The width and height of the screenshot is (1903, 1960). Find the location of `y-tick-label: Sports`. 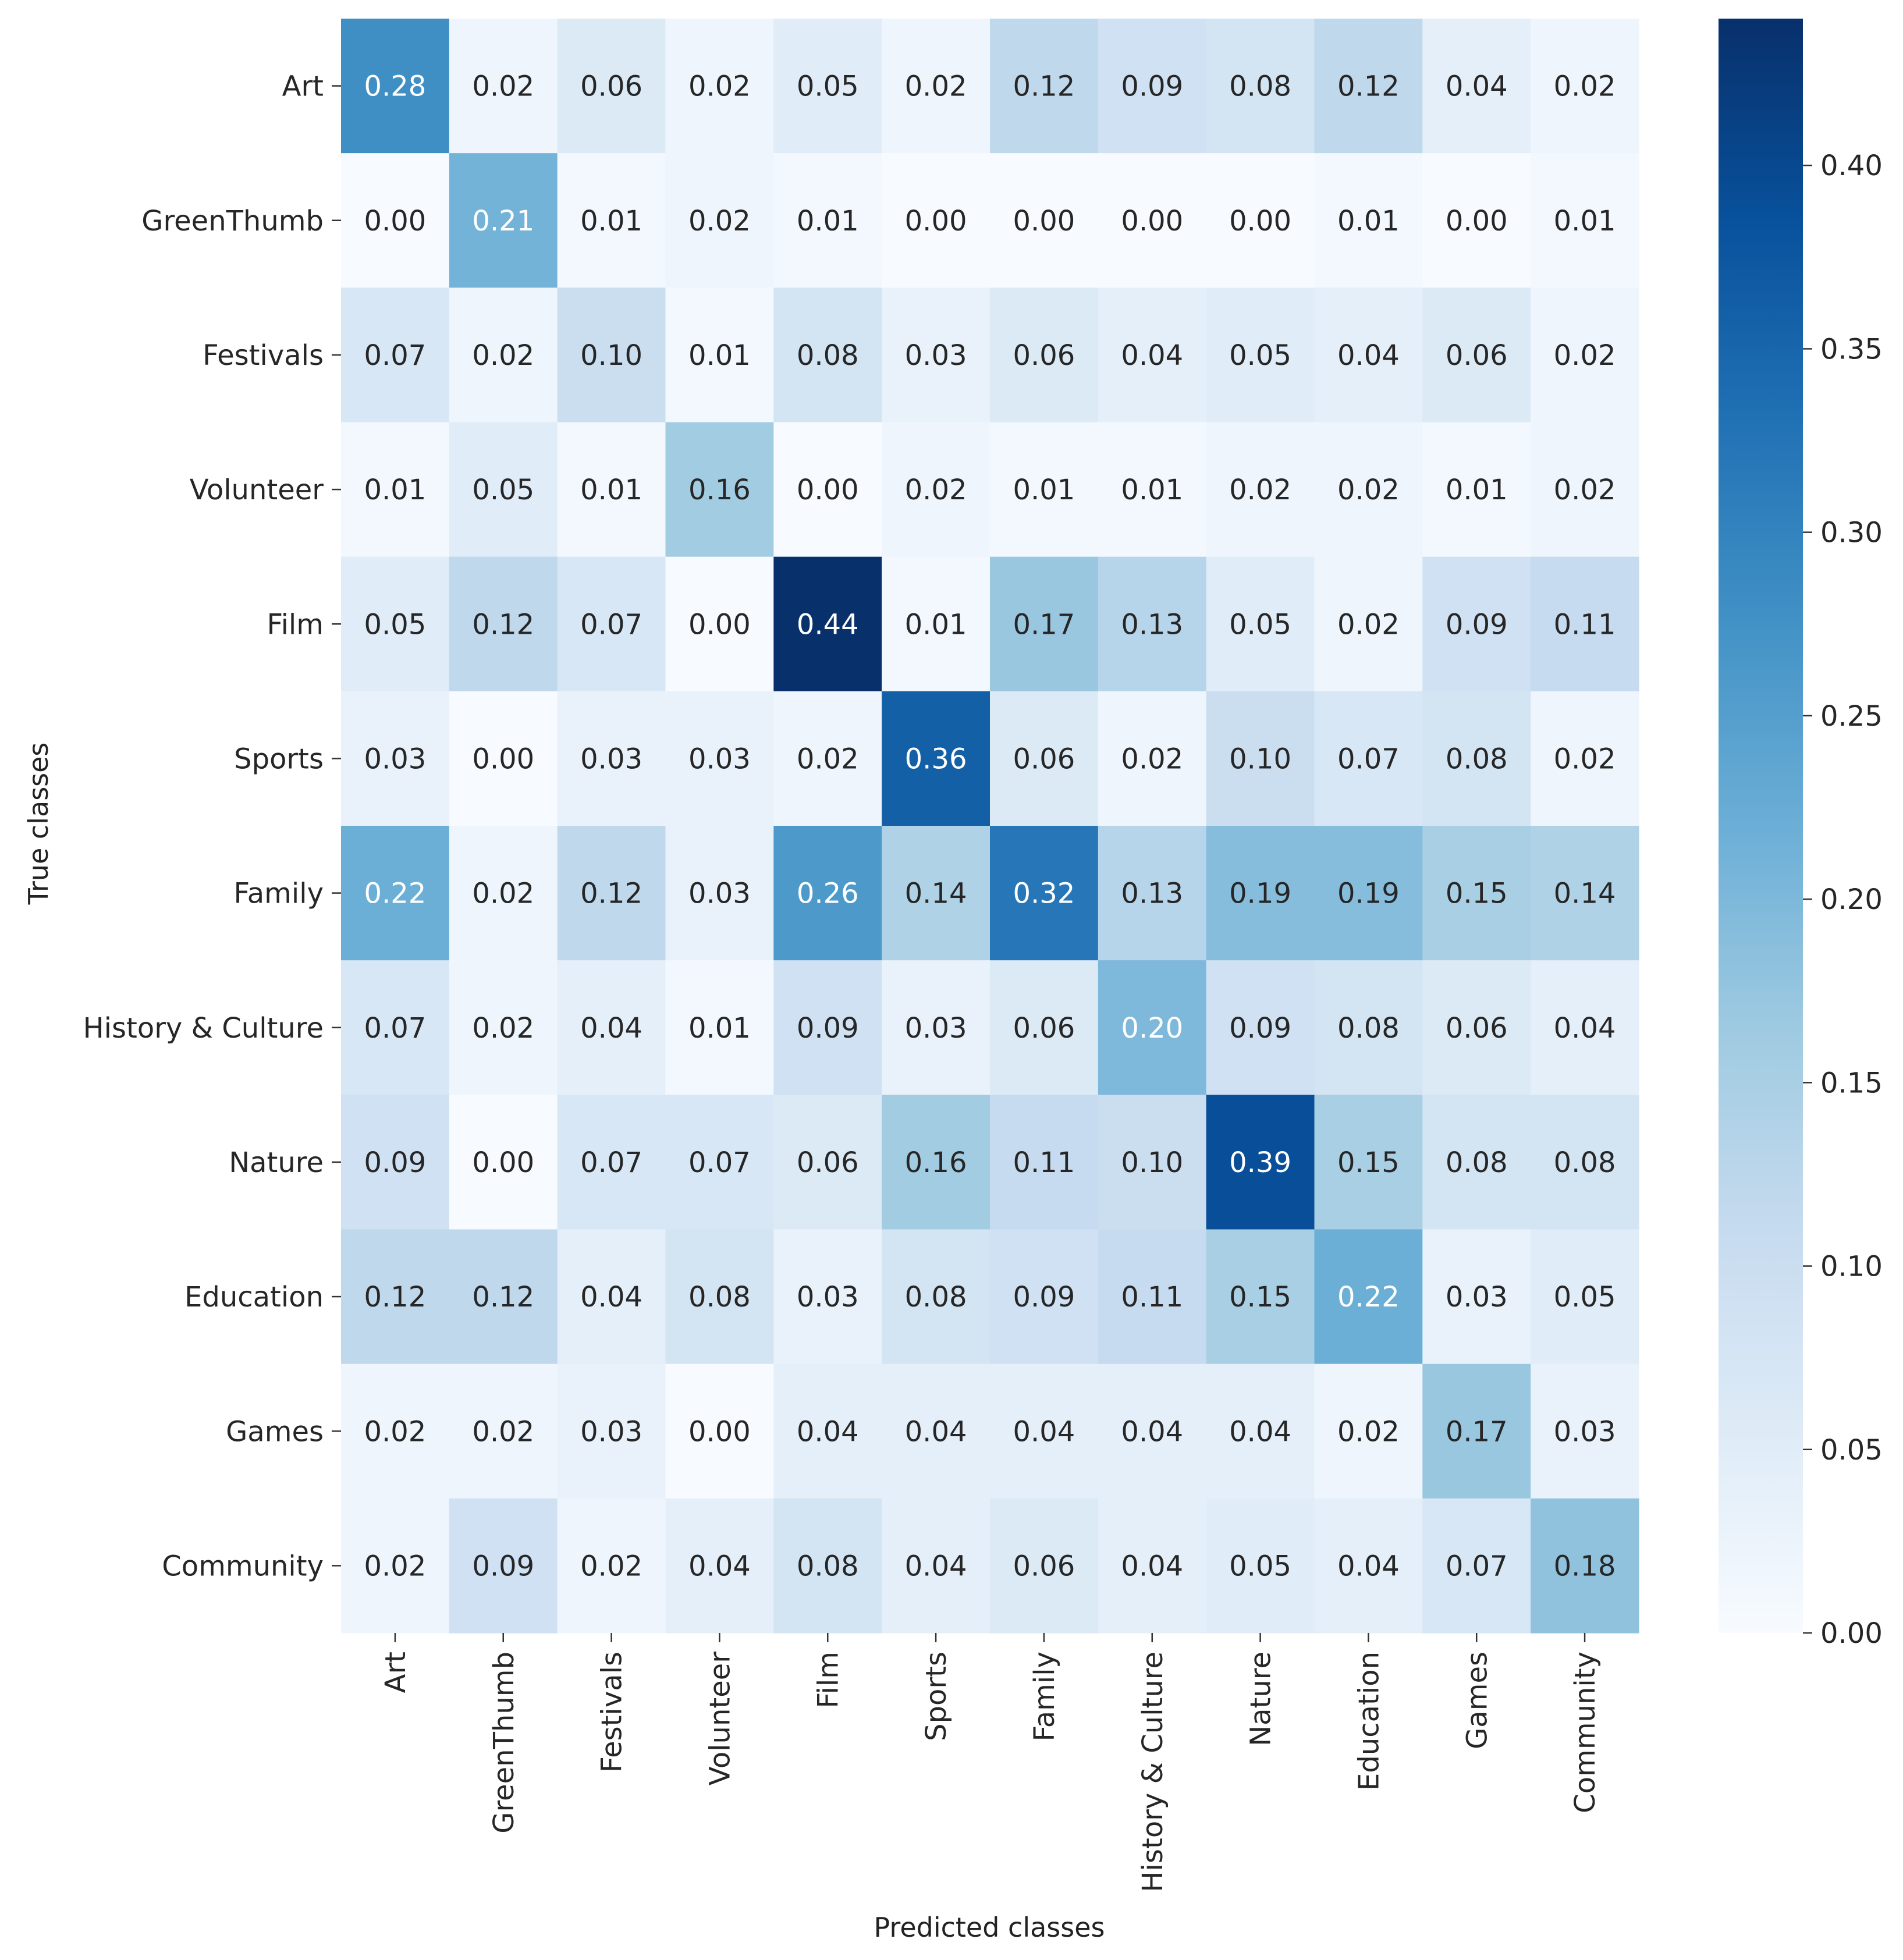

y-tick-label: Sports is located at coordinates (279, 759).